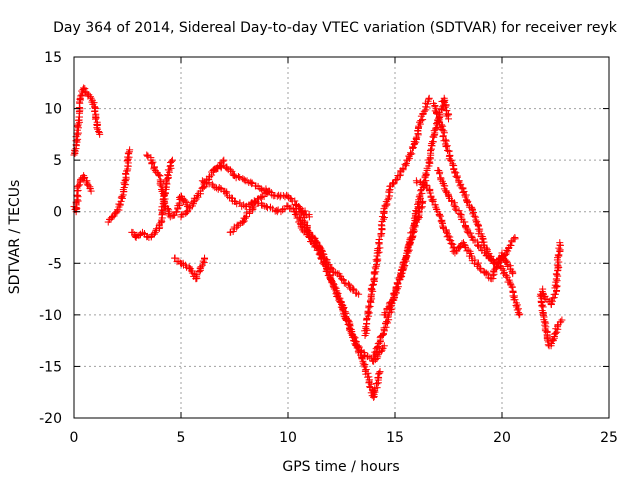  Describe the element at coordinates (55, 264) in the screenshot. I see `y-tick-label: -5` at that location.